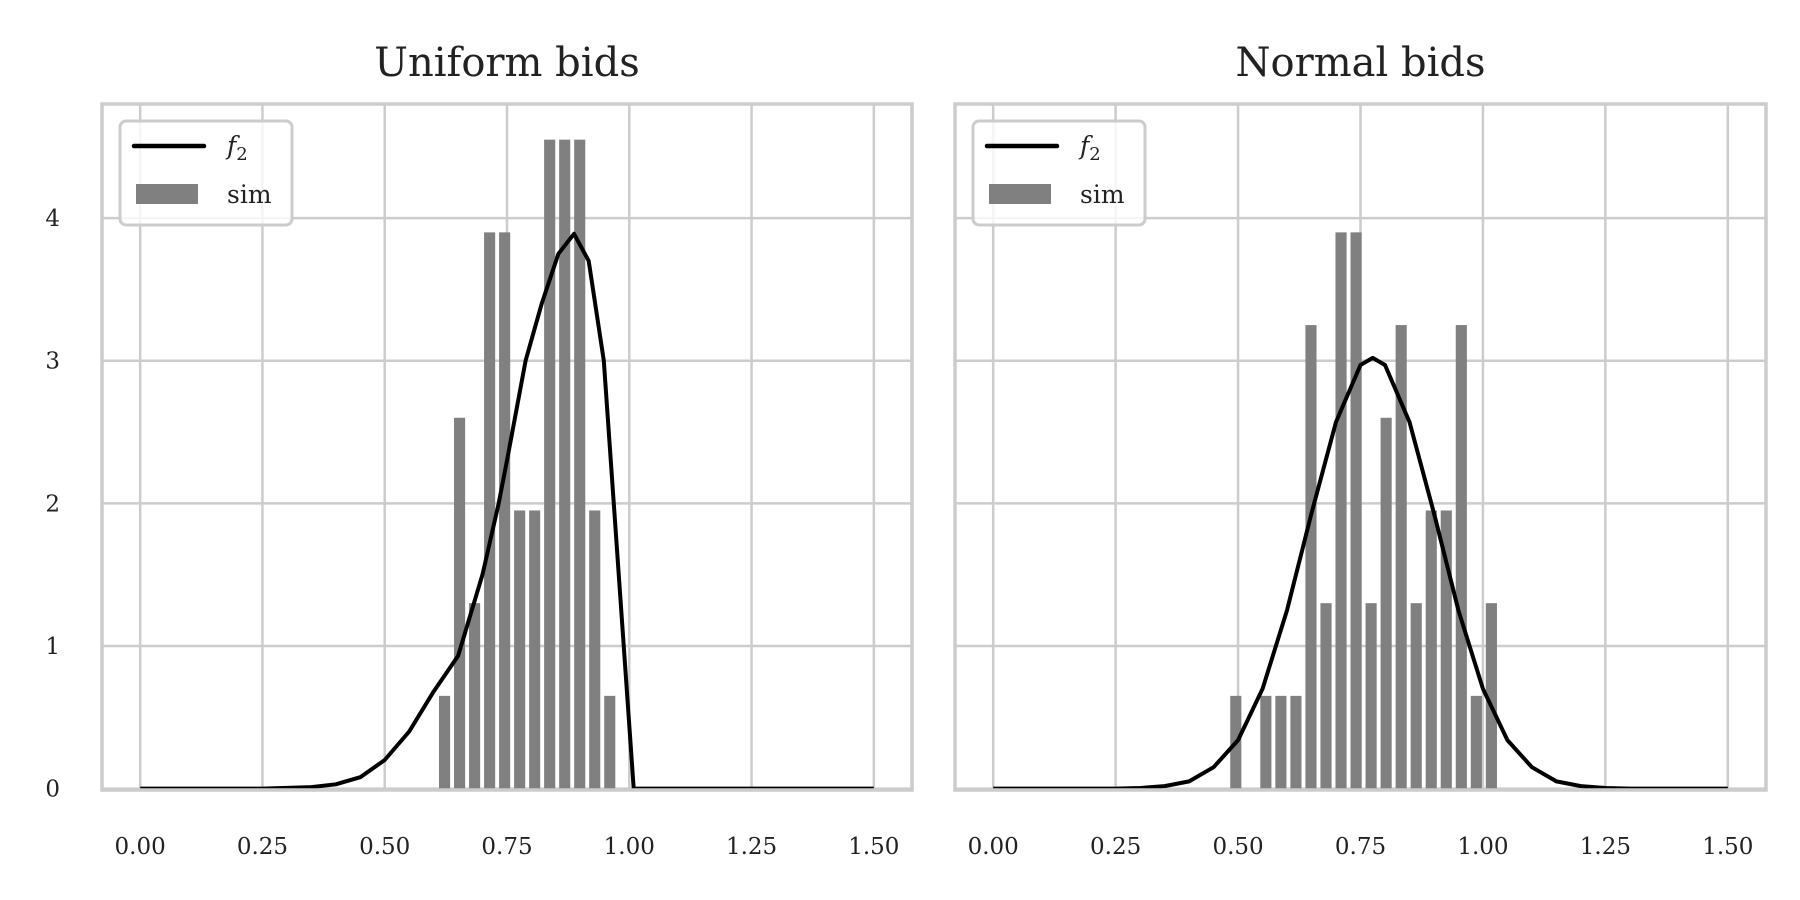 This screenshot has width=1800, height=900. I want to click on y-tick-label: 2, so click(52, 504).